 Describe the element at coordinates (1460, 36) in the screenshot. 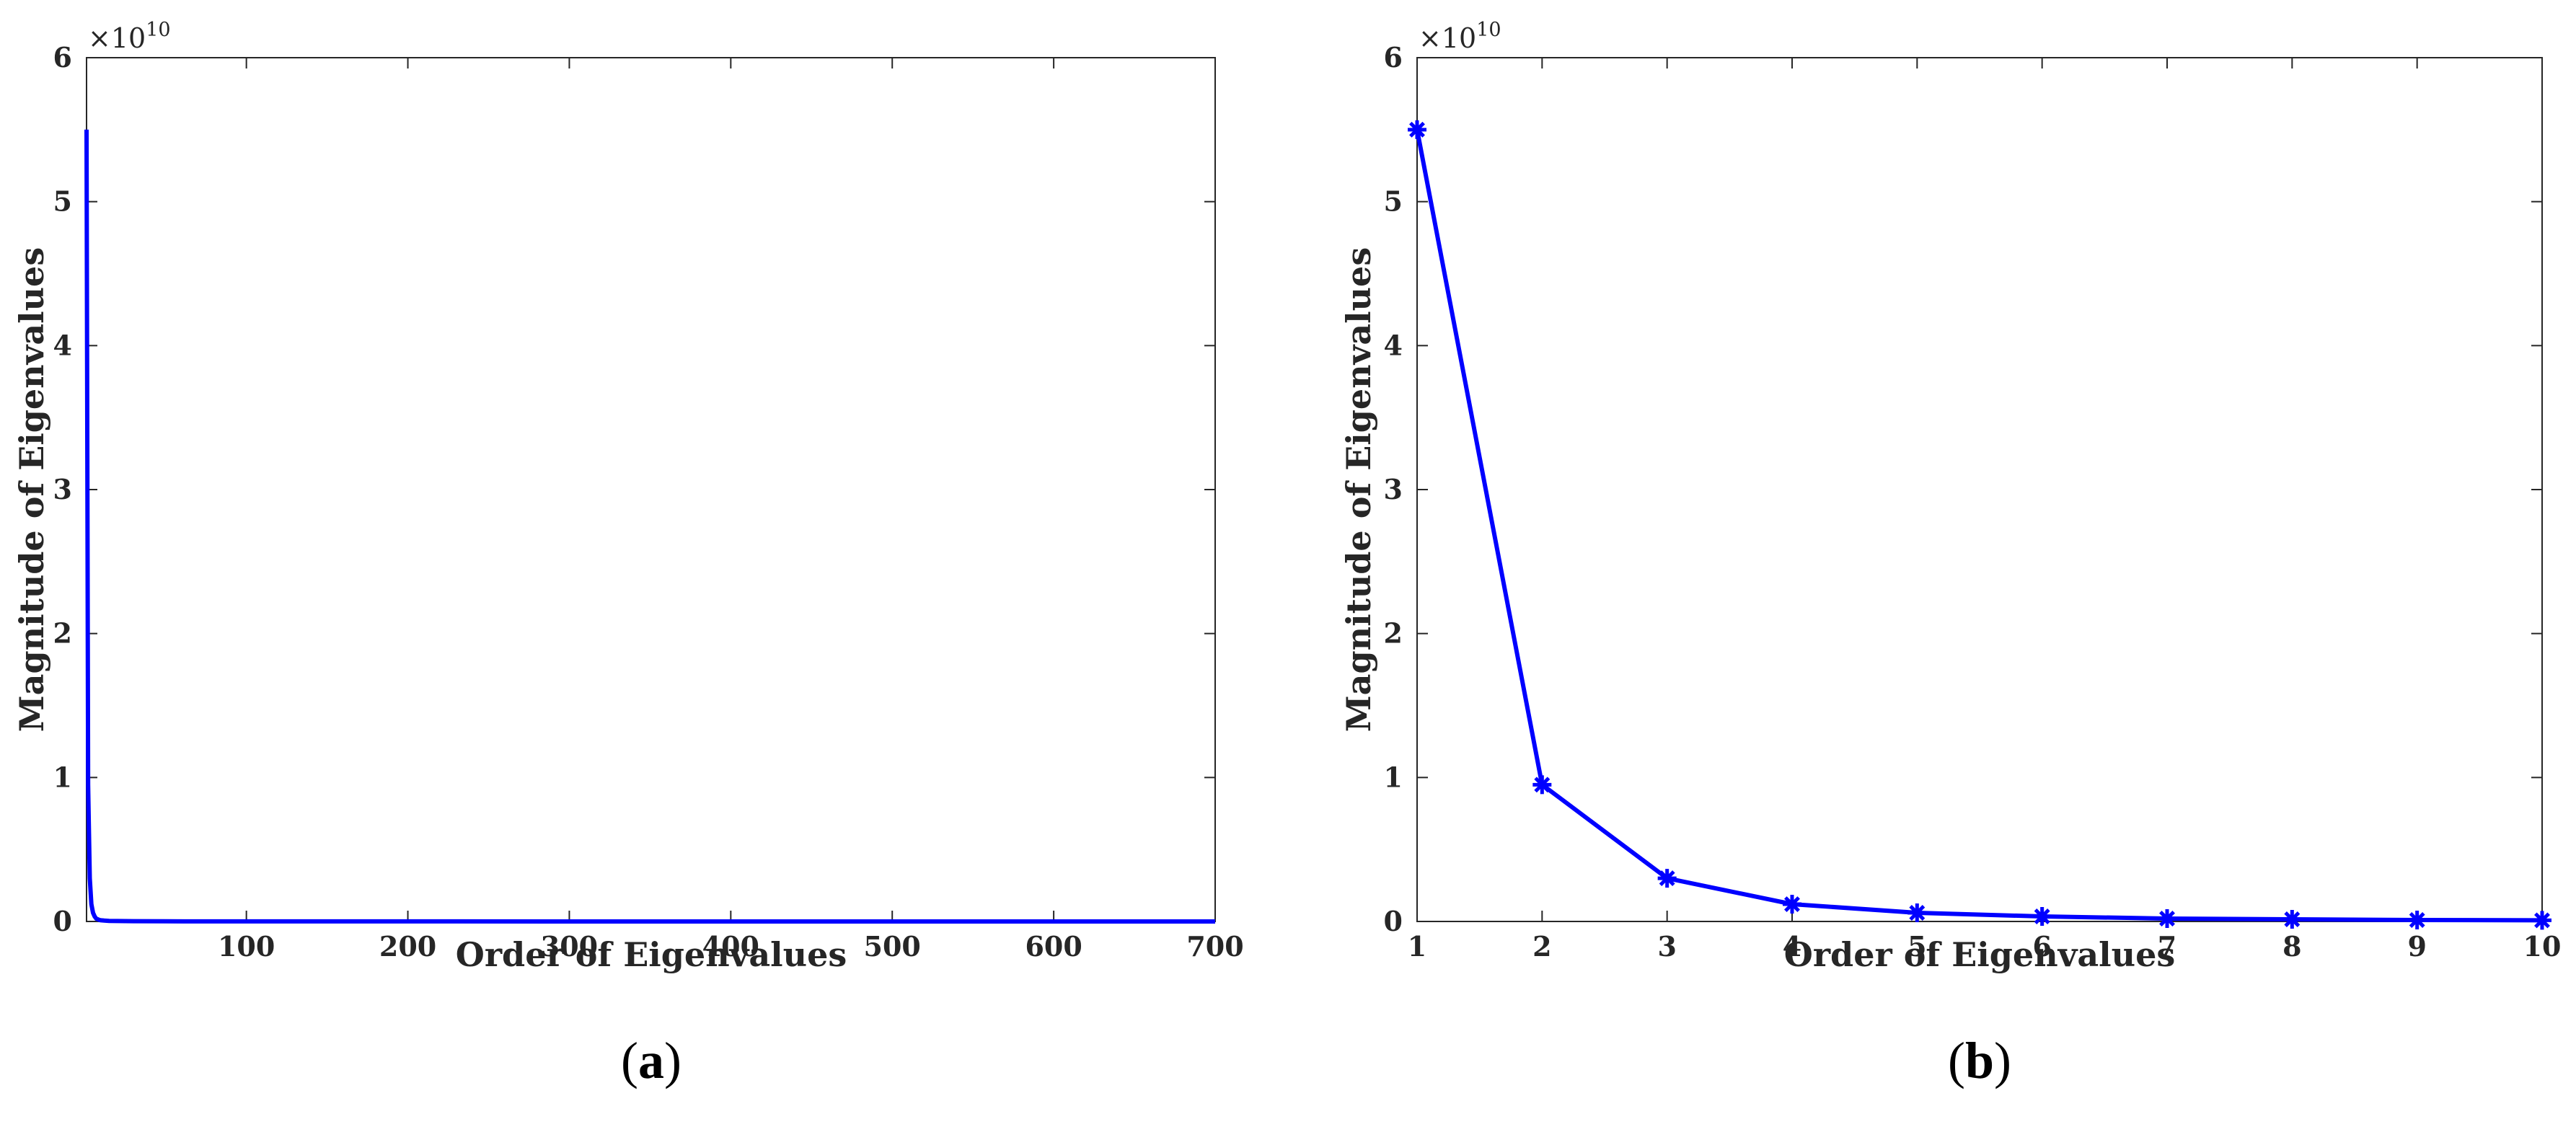

I see `y-multiplier-b: ×10¹⁰` at that location.